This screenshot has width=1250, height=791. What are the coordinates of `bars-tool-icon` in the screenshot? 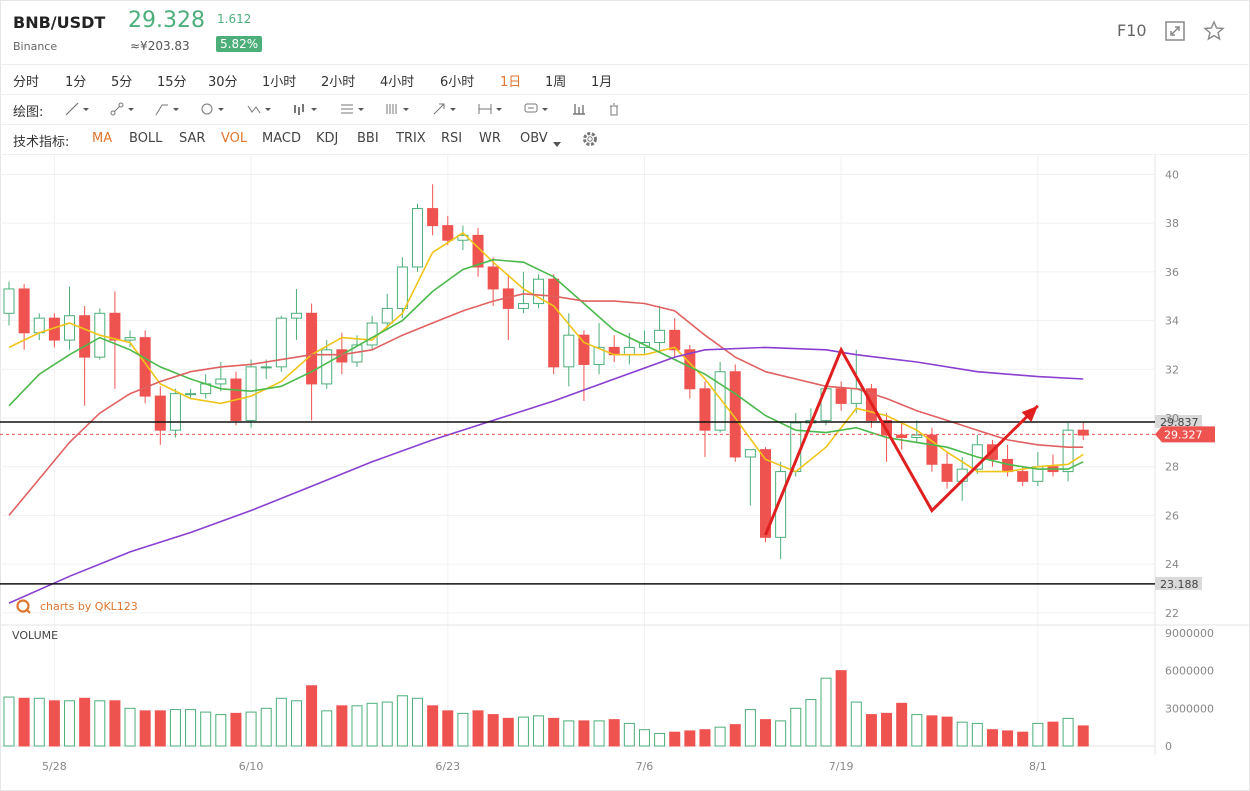 It's located at (585, 111).